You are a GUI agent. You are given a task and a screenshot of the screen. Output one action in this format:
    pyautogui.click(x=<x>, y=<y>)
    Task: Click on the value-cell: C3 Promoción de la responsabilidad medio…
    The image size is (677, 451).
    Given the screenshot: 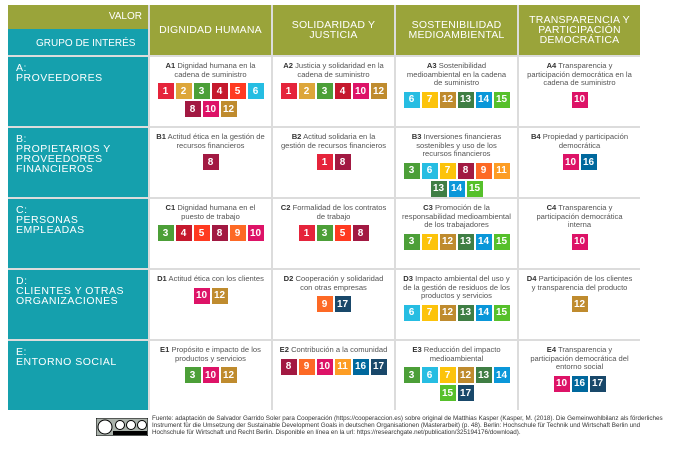 What is the action you would take?
    pyautogui.click(x=456, y=233)
    